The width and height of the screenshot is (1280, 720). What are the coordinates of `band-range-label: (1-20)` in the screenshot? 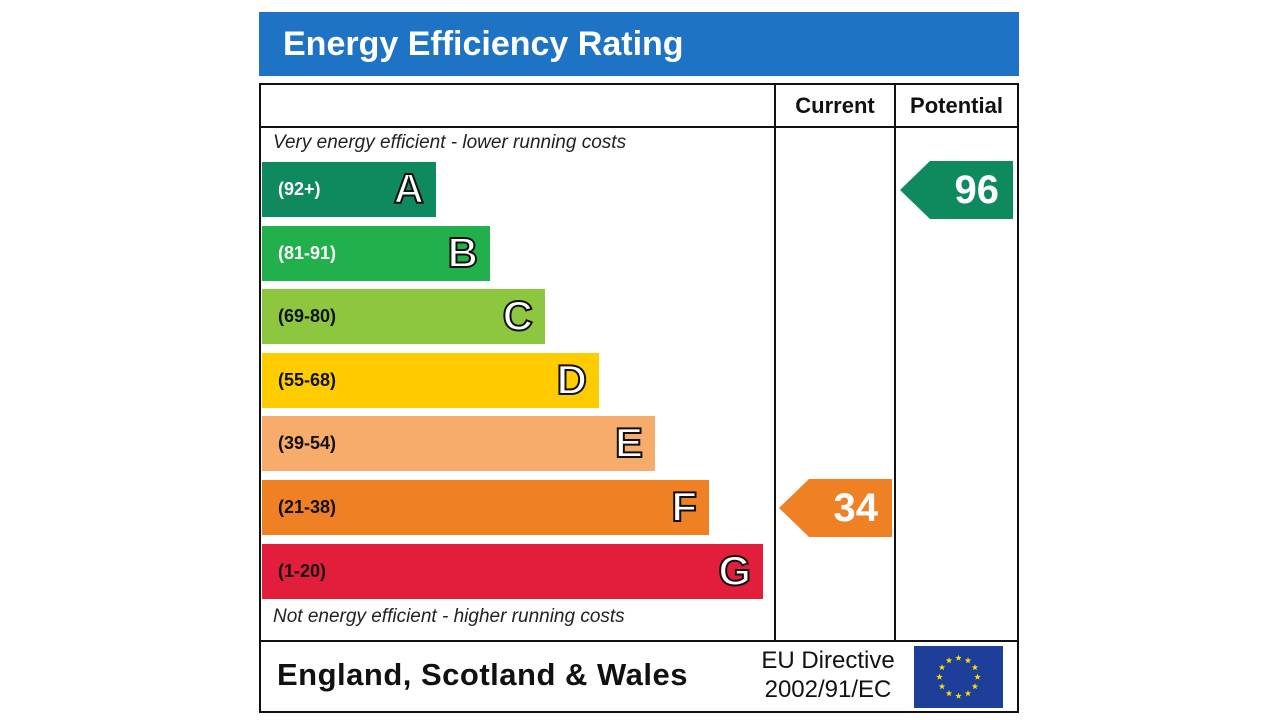 It's located at (302, 571).